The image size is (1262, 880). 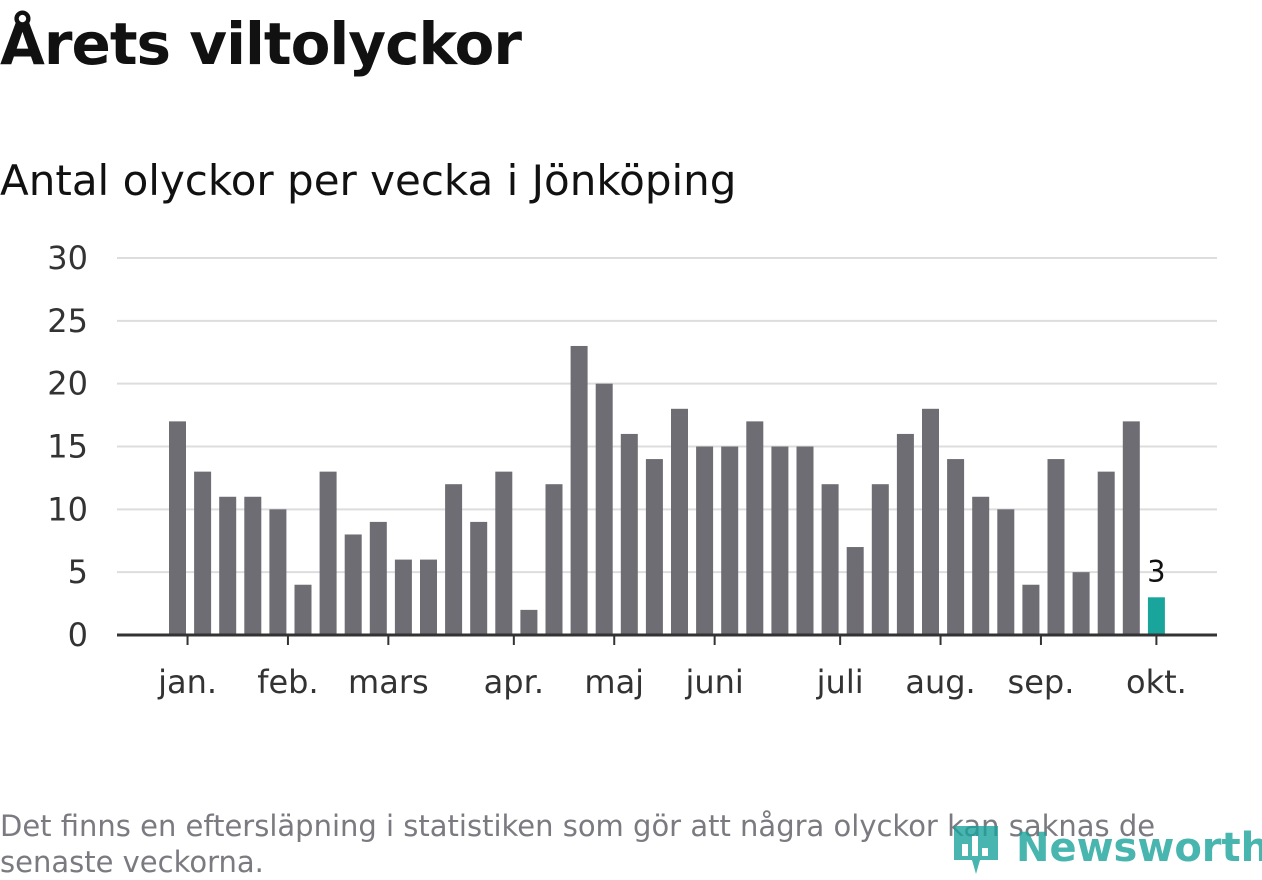 I want to click on x-tick-label: maj, so click(x=614, y=682).